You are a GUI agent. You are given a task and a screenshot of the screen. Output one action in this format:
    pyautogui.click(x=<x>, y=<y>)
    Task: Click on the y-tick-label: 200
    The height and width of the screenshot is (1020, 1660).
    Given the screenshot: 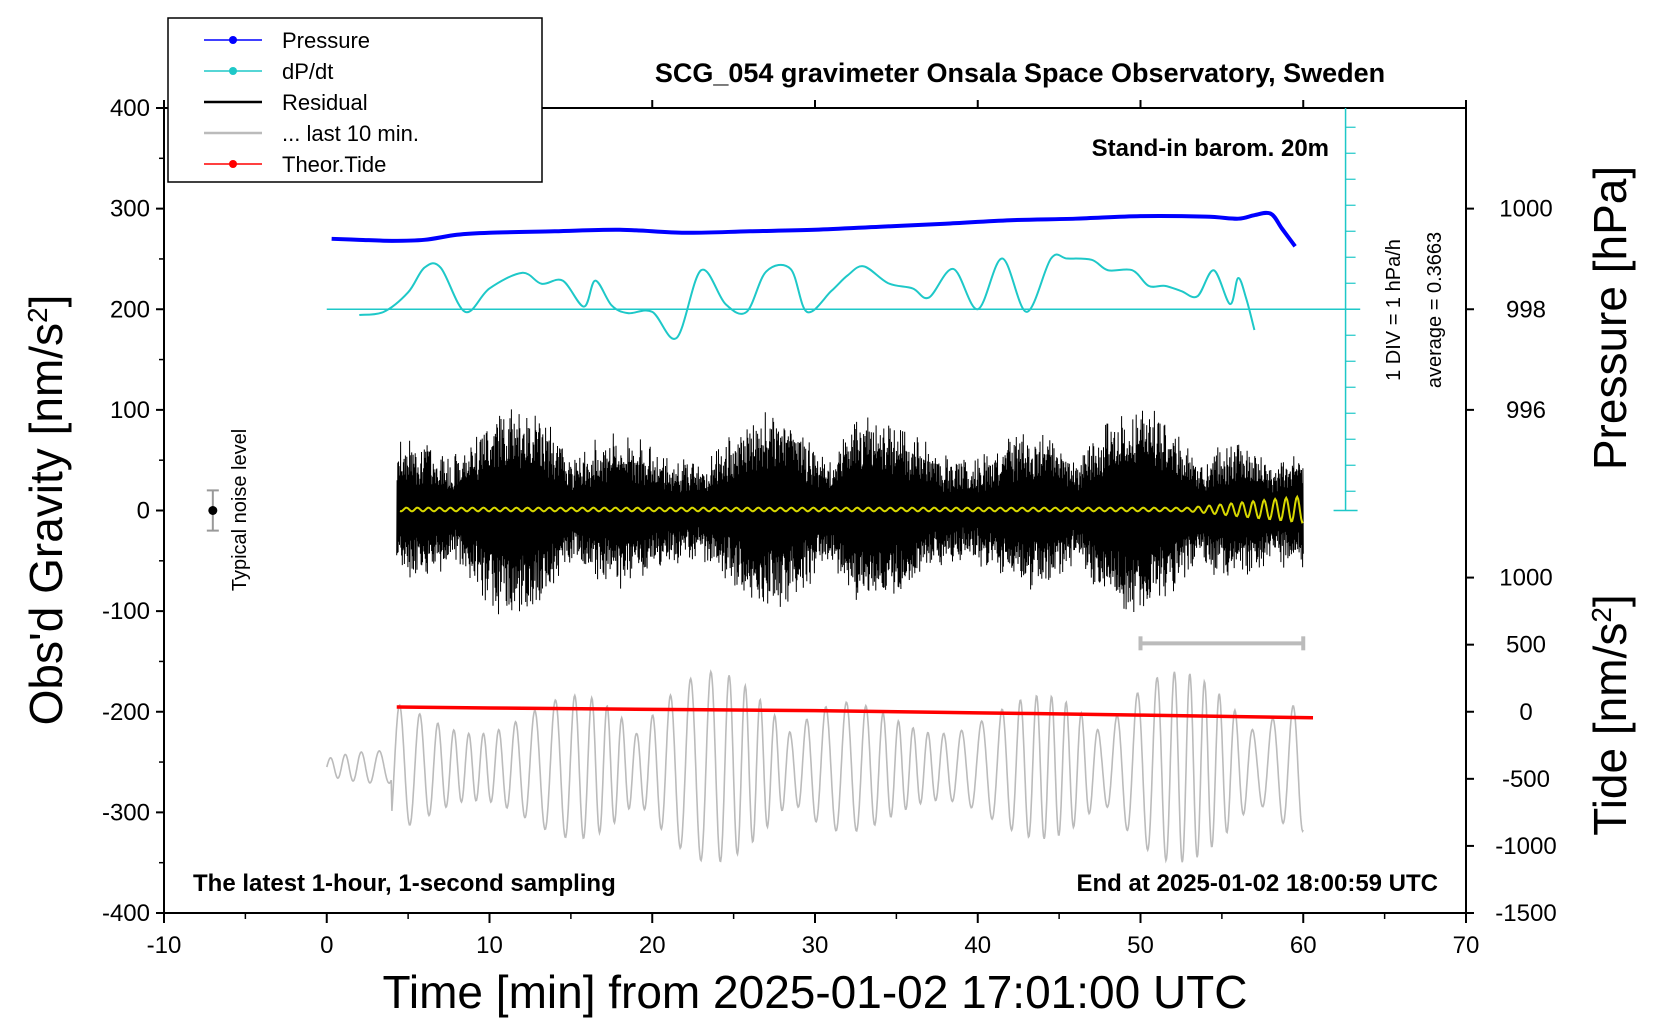 What is the action you would take?
    pyautogui.click(x=130, y=309)
    